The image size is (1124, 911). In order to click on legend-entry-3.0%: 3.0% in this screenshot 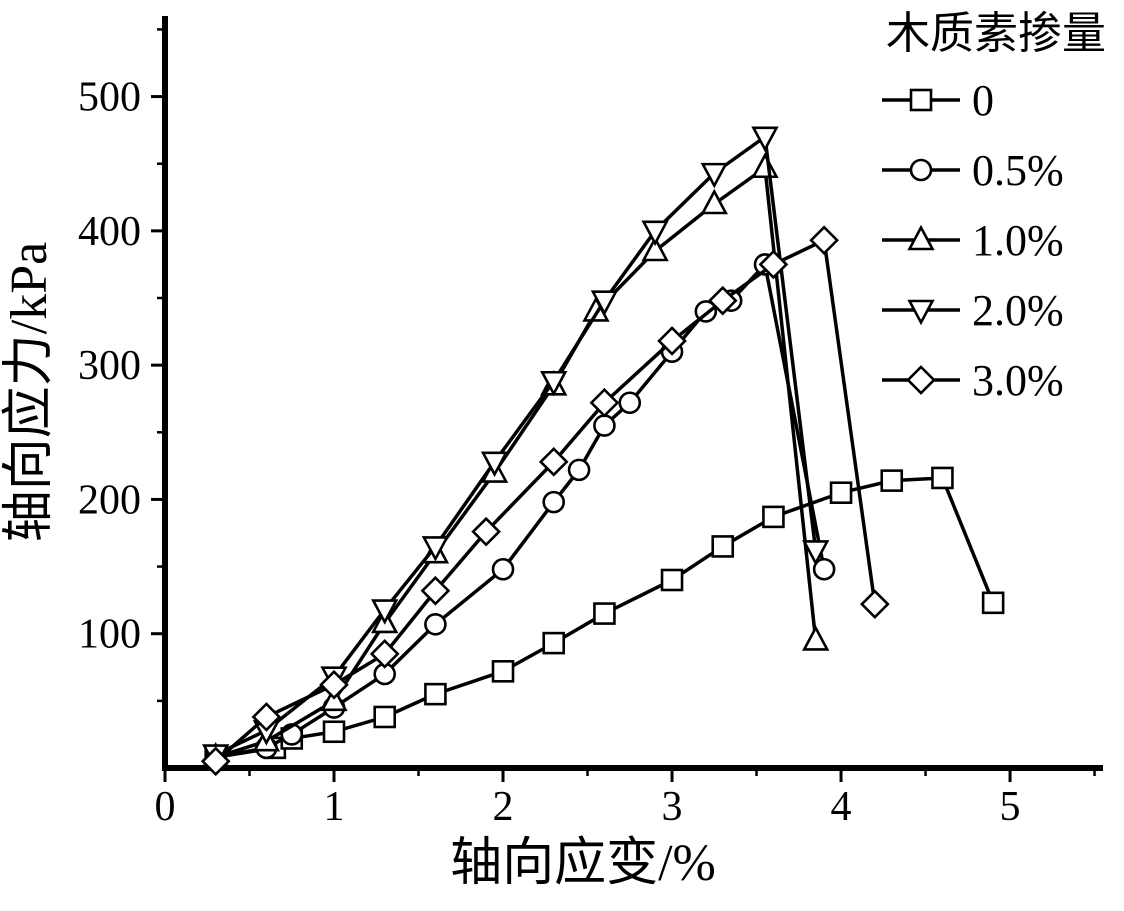, I will do `click(973, 380)`.